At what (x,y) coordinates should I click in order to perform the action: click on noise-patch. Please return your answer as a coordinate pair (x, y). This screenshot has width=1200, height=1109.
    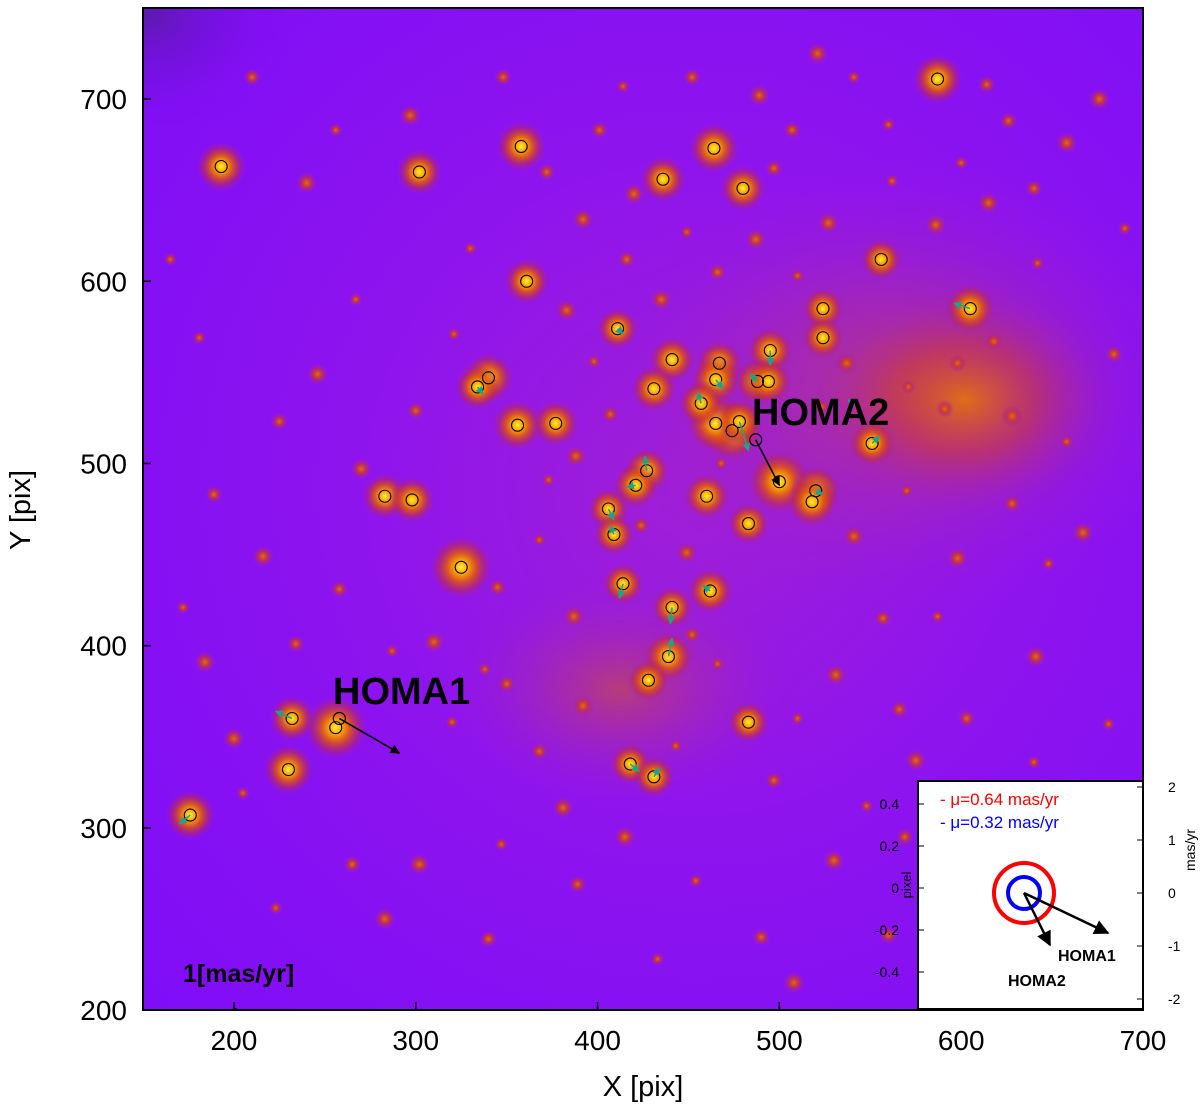
    Looking at the image, I should click on (221, 74).